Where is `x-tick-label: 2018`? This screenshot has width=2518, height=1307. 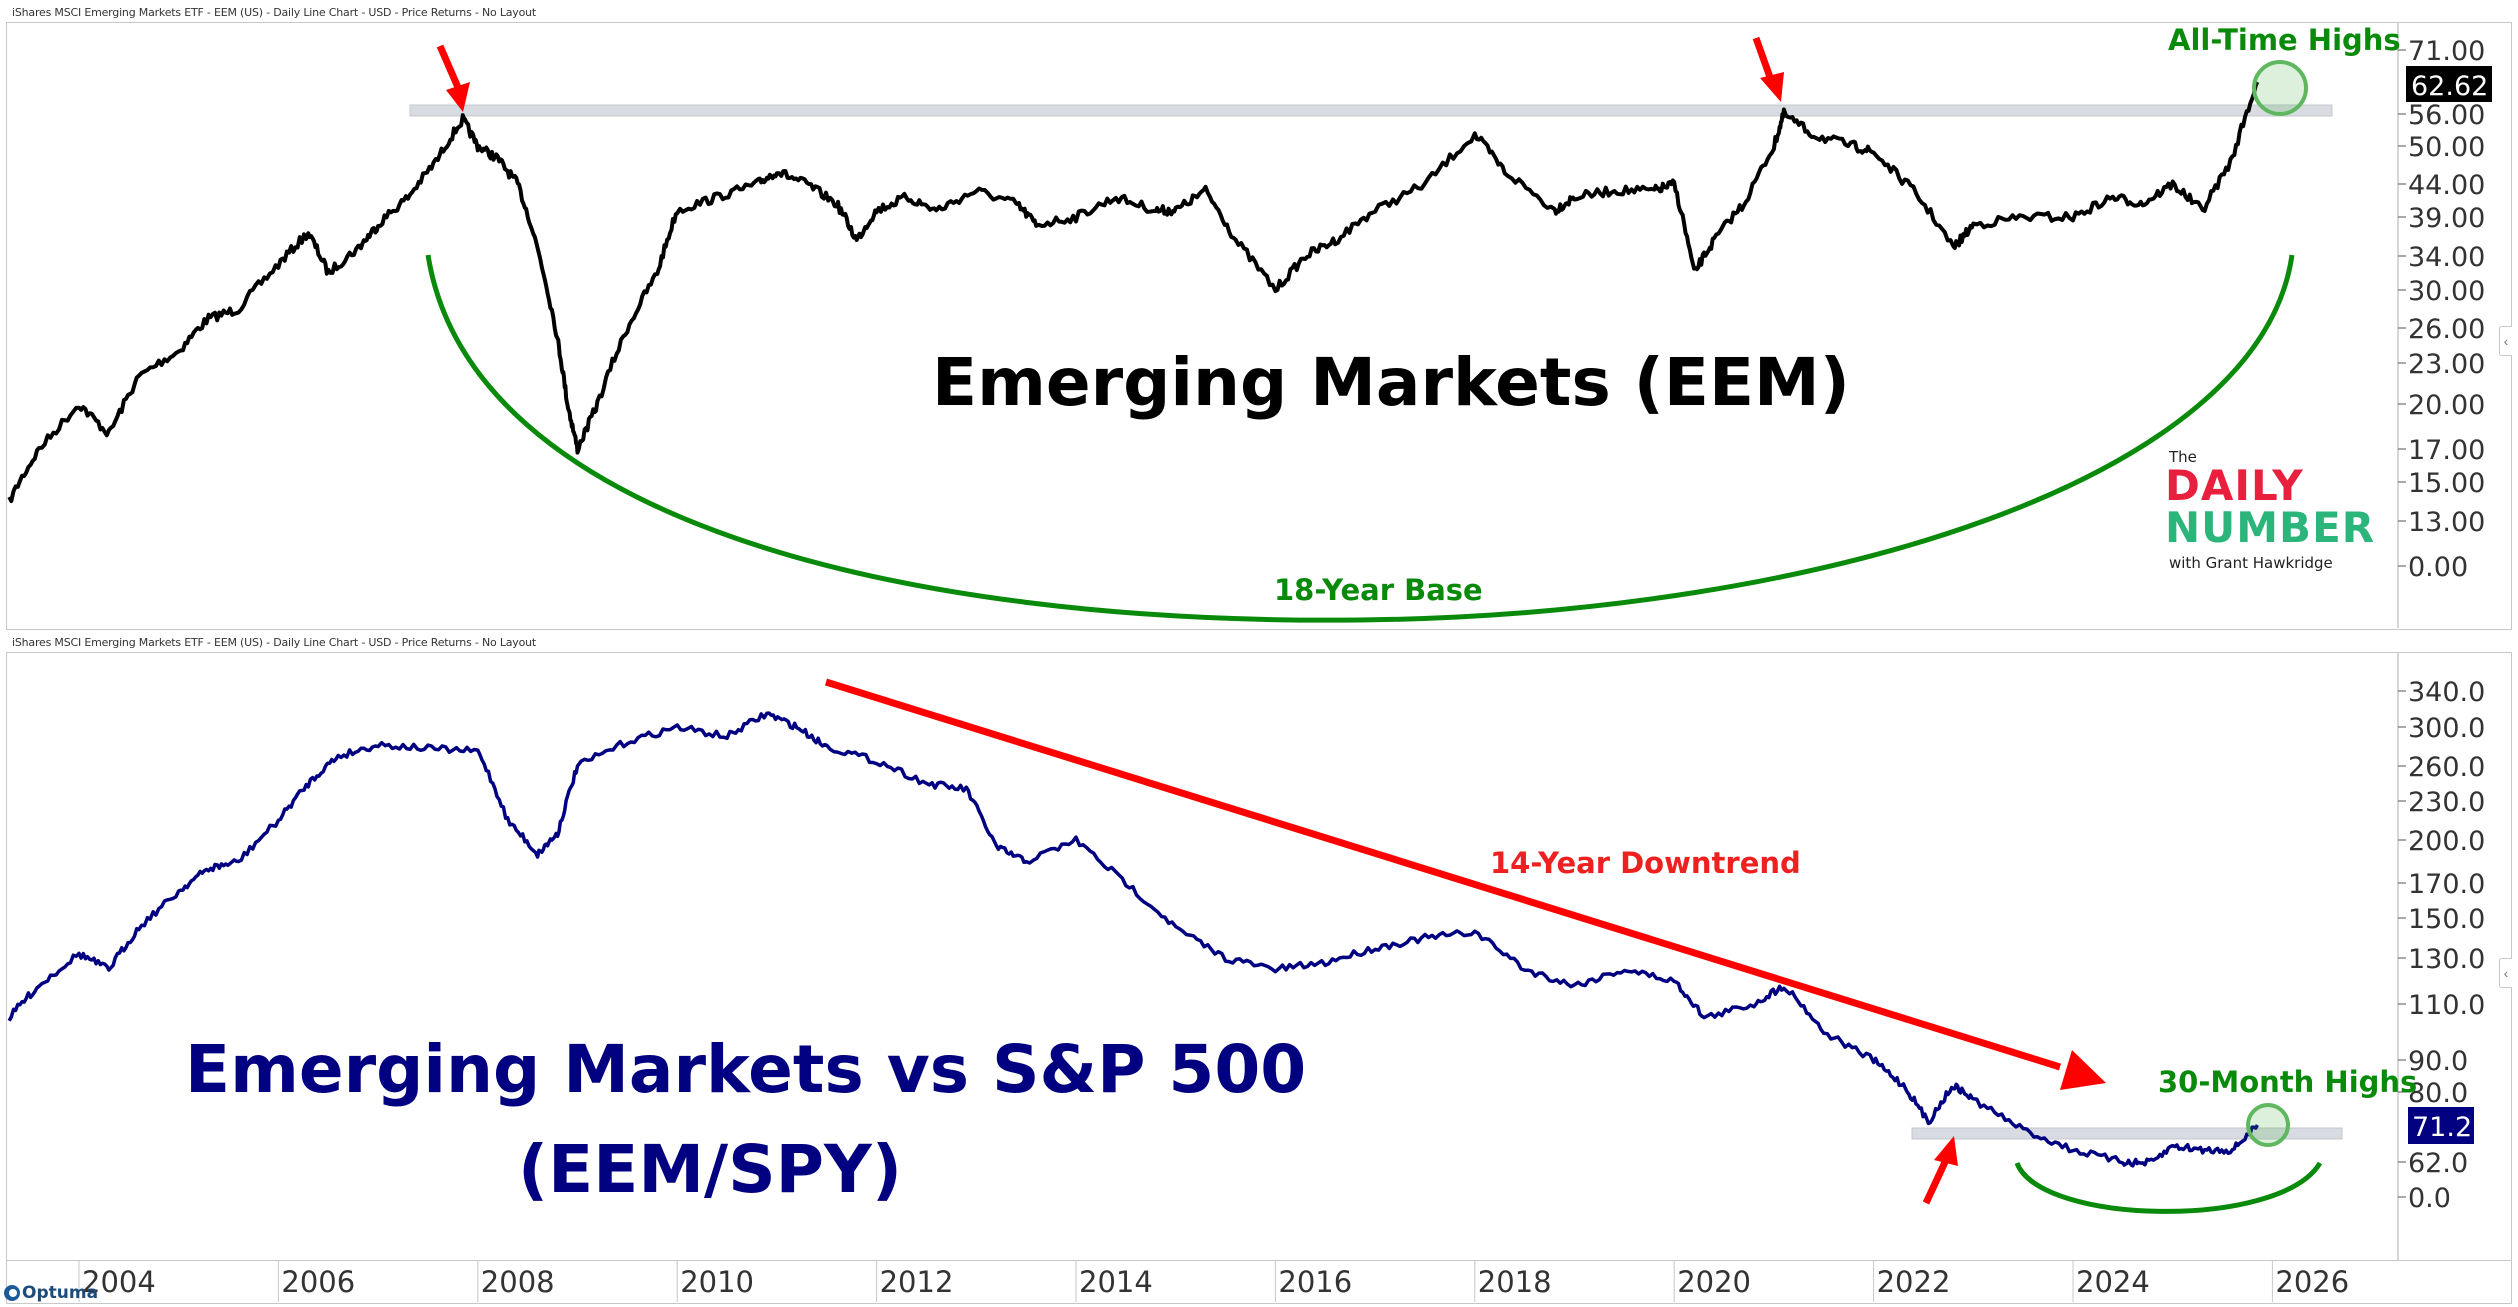 x-tick-label: 2018 is located at coordinates (1515, 1282).